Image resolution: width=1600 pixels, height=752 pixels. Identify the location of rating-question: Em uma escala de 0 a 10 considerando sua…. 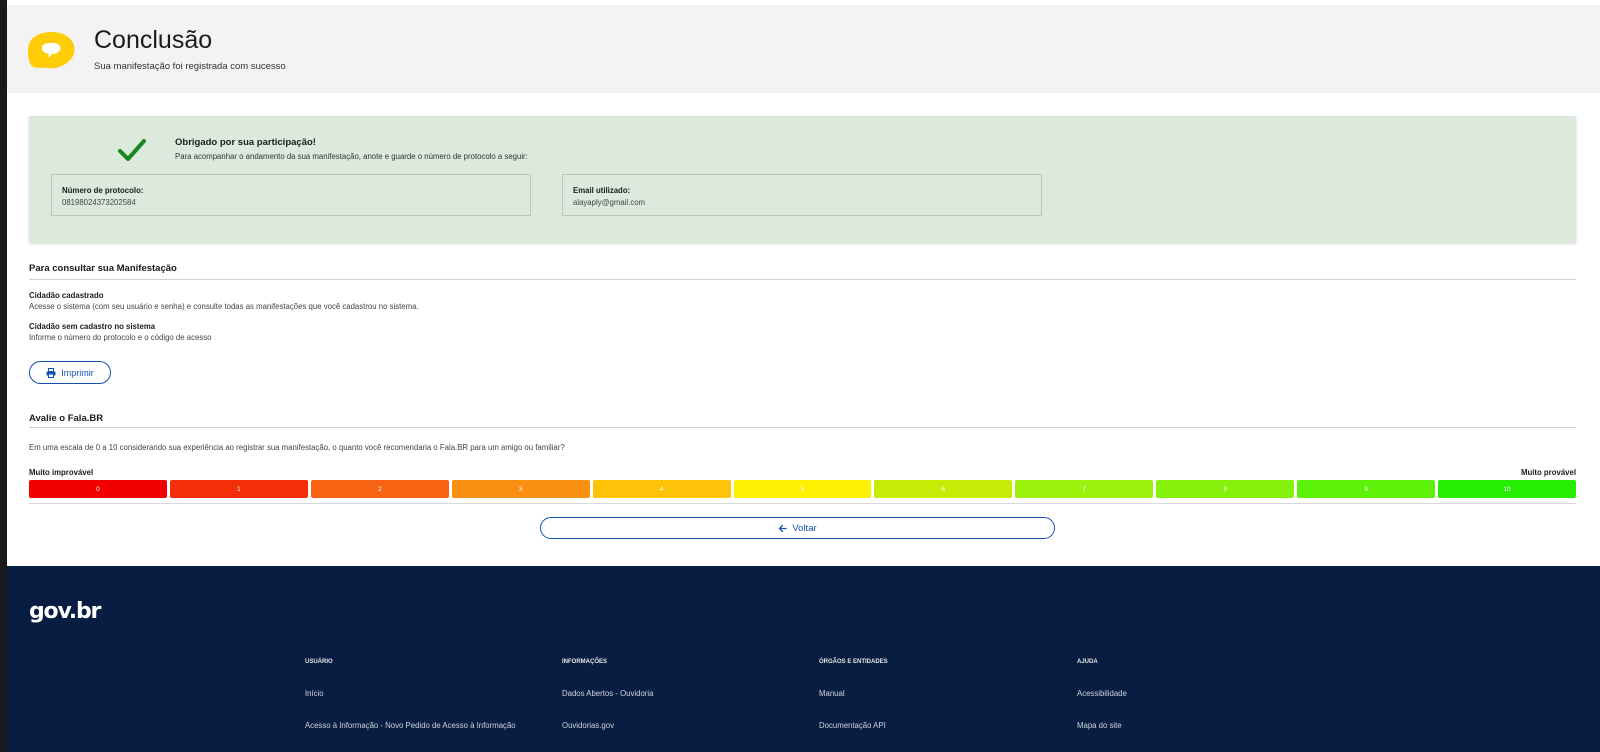
(297, 447).